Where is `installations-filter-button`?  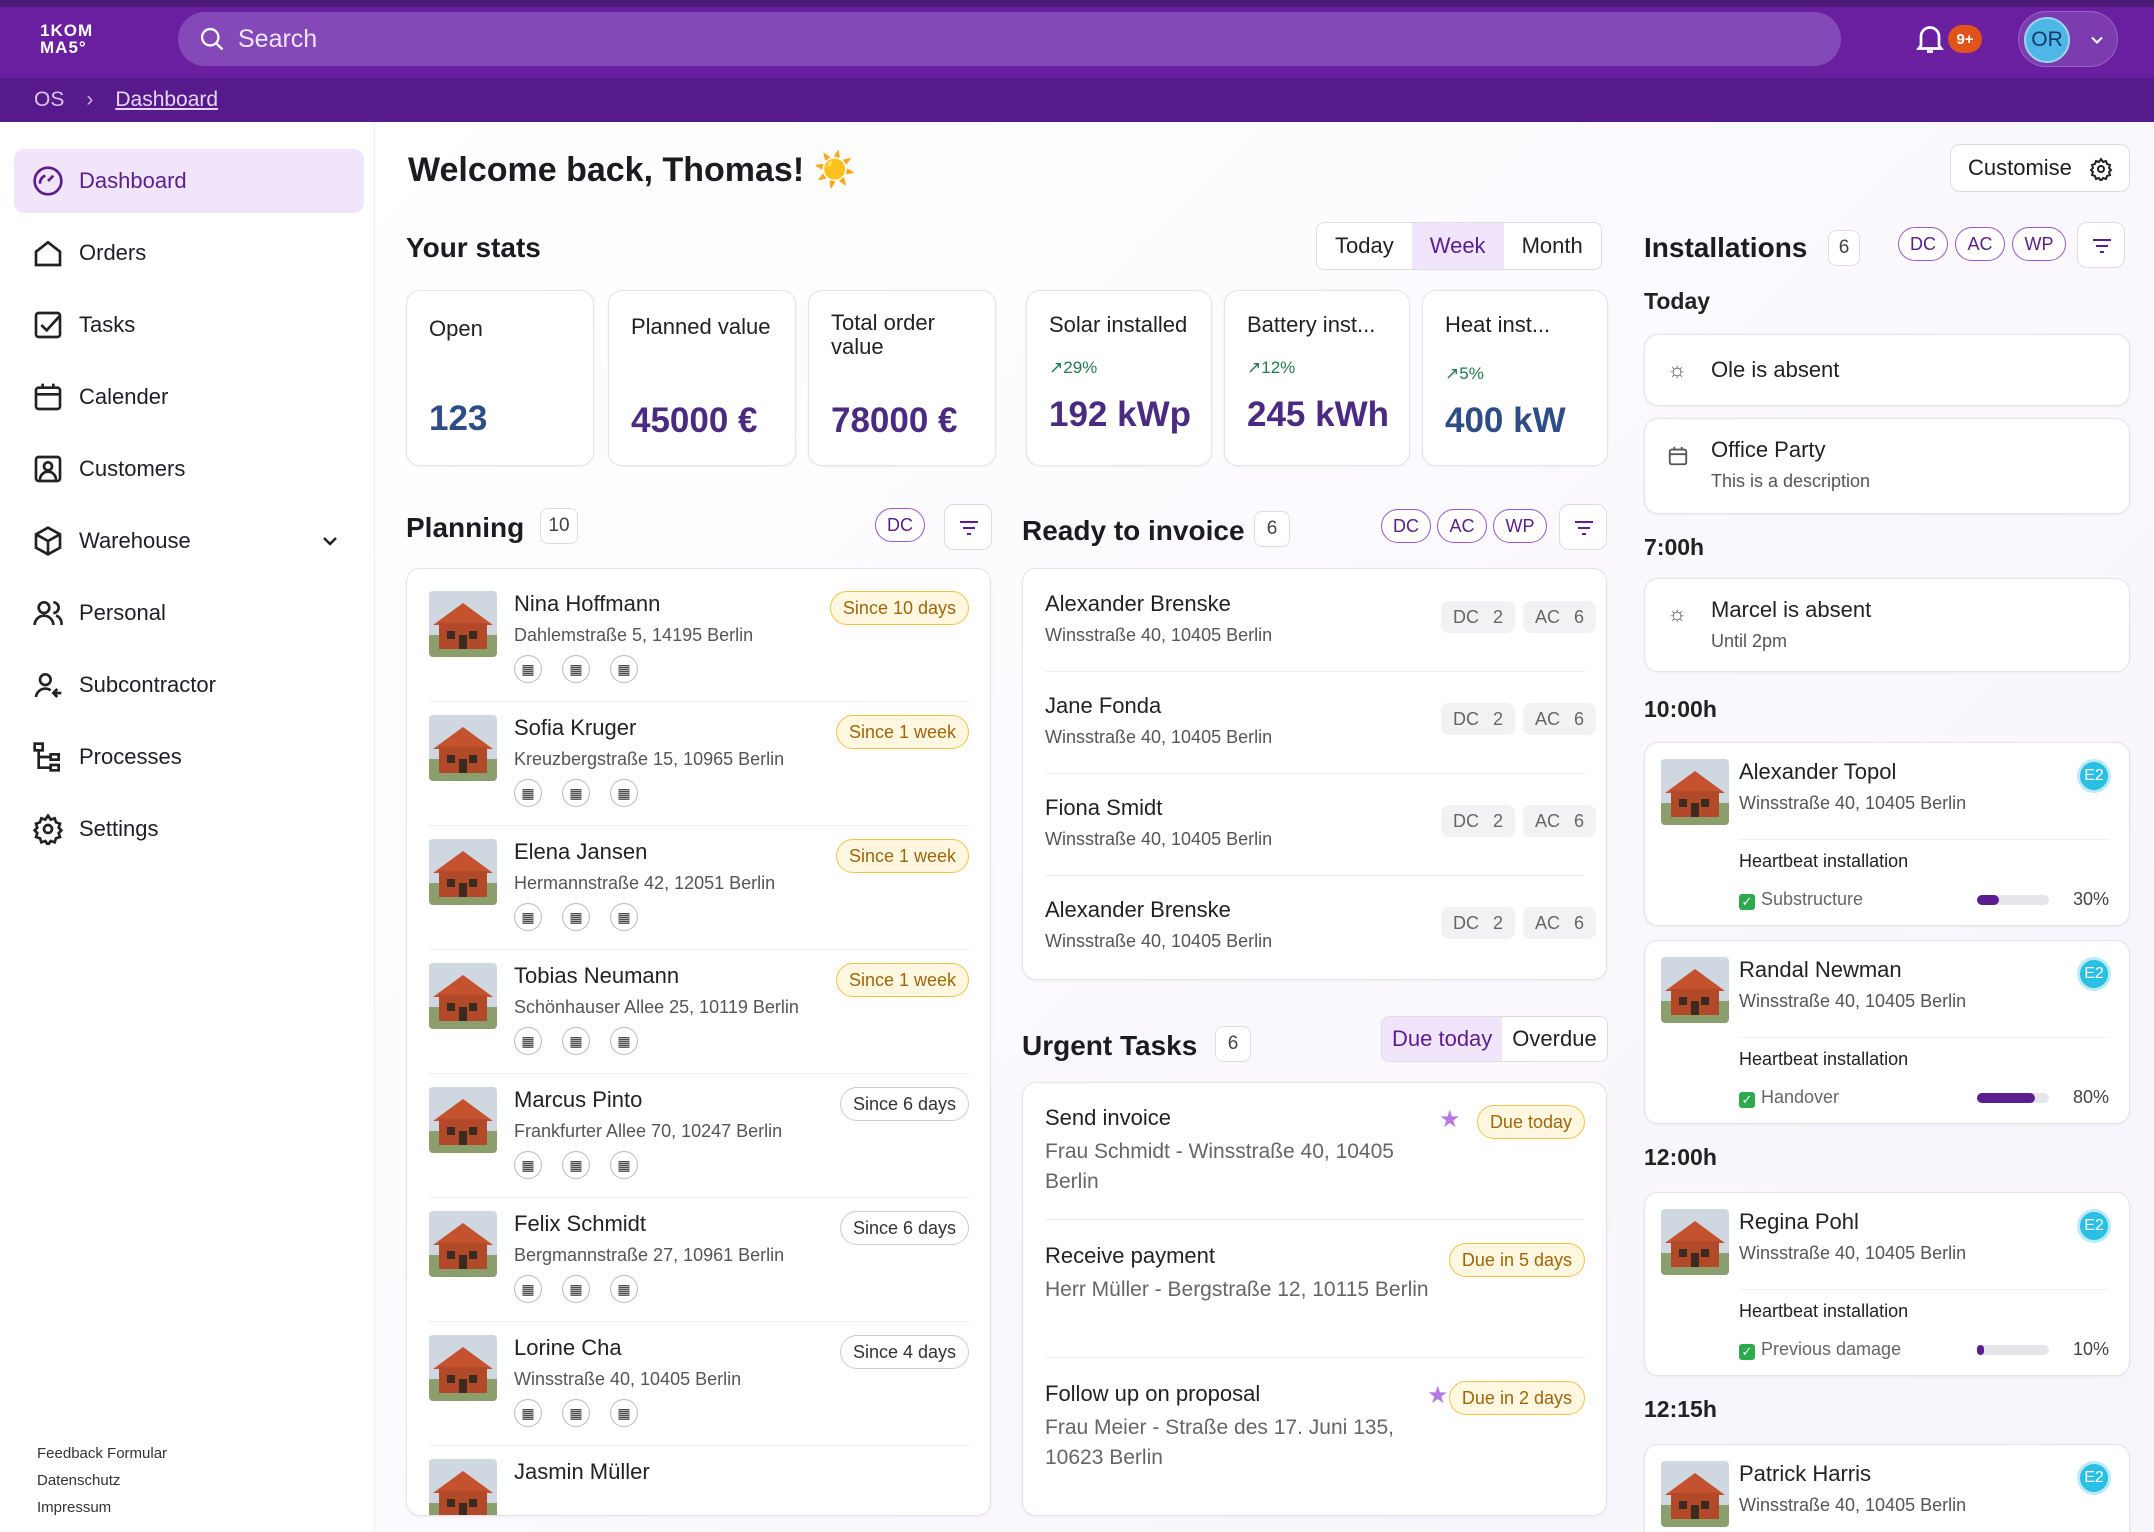 installations-filter-button is located at coordinates (2101, 245).